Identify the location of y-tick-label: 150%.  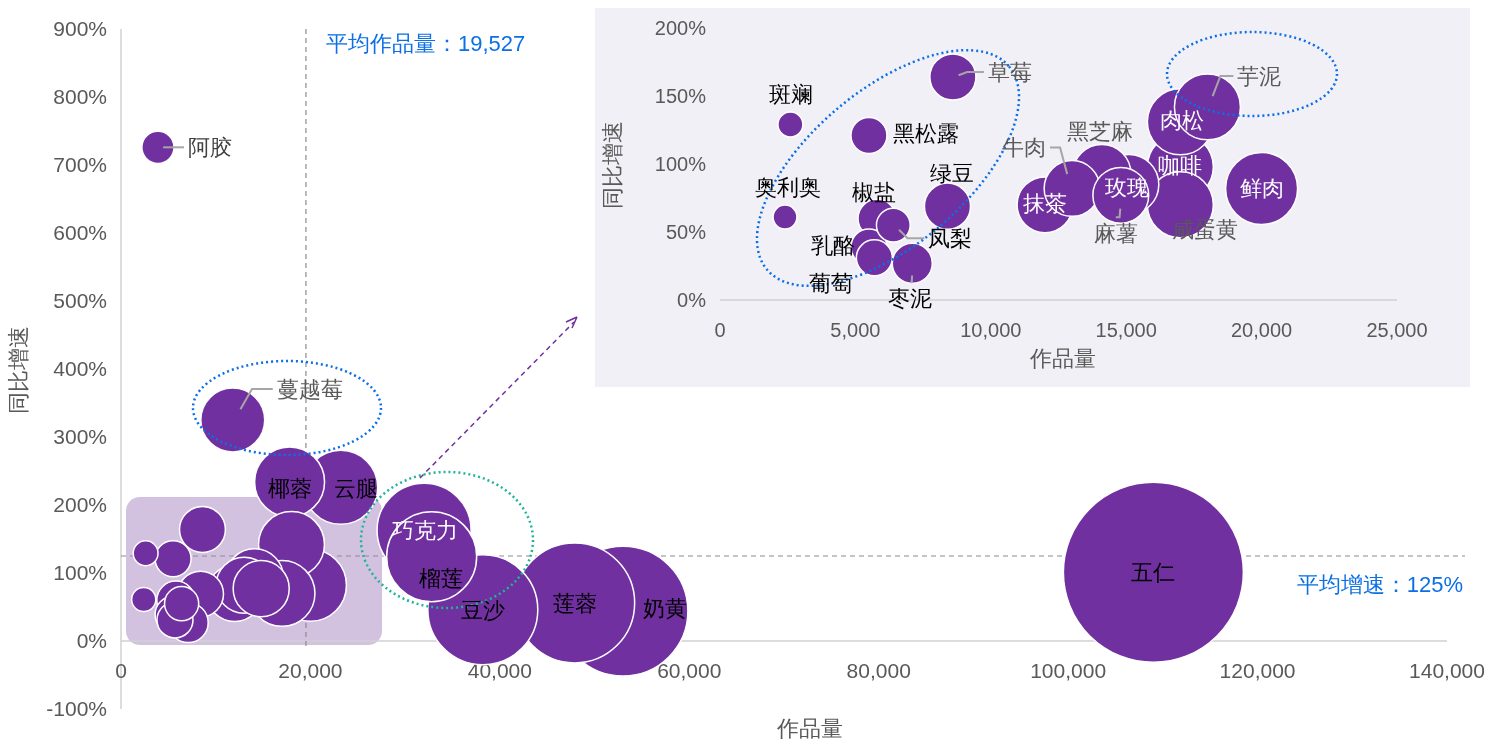
(680, 96).